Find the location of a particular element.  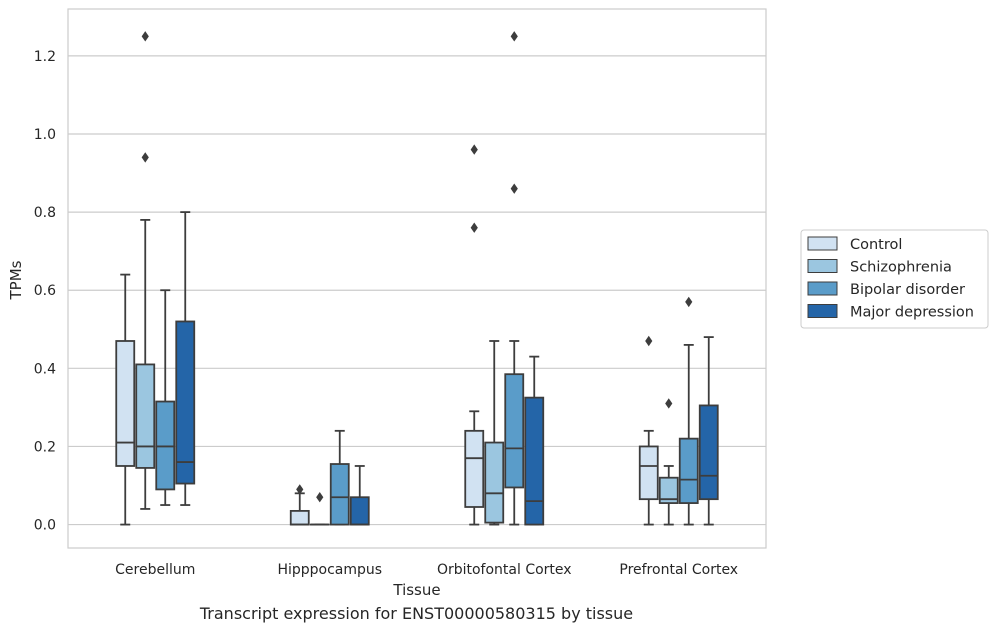

legend-label: Bipolar disorder is located at coordinates (907, 290).